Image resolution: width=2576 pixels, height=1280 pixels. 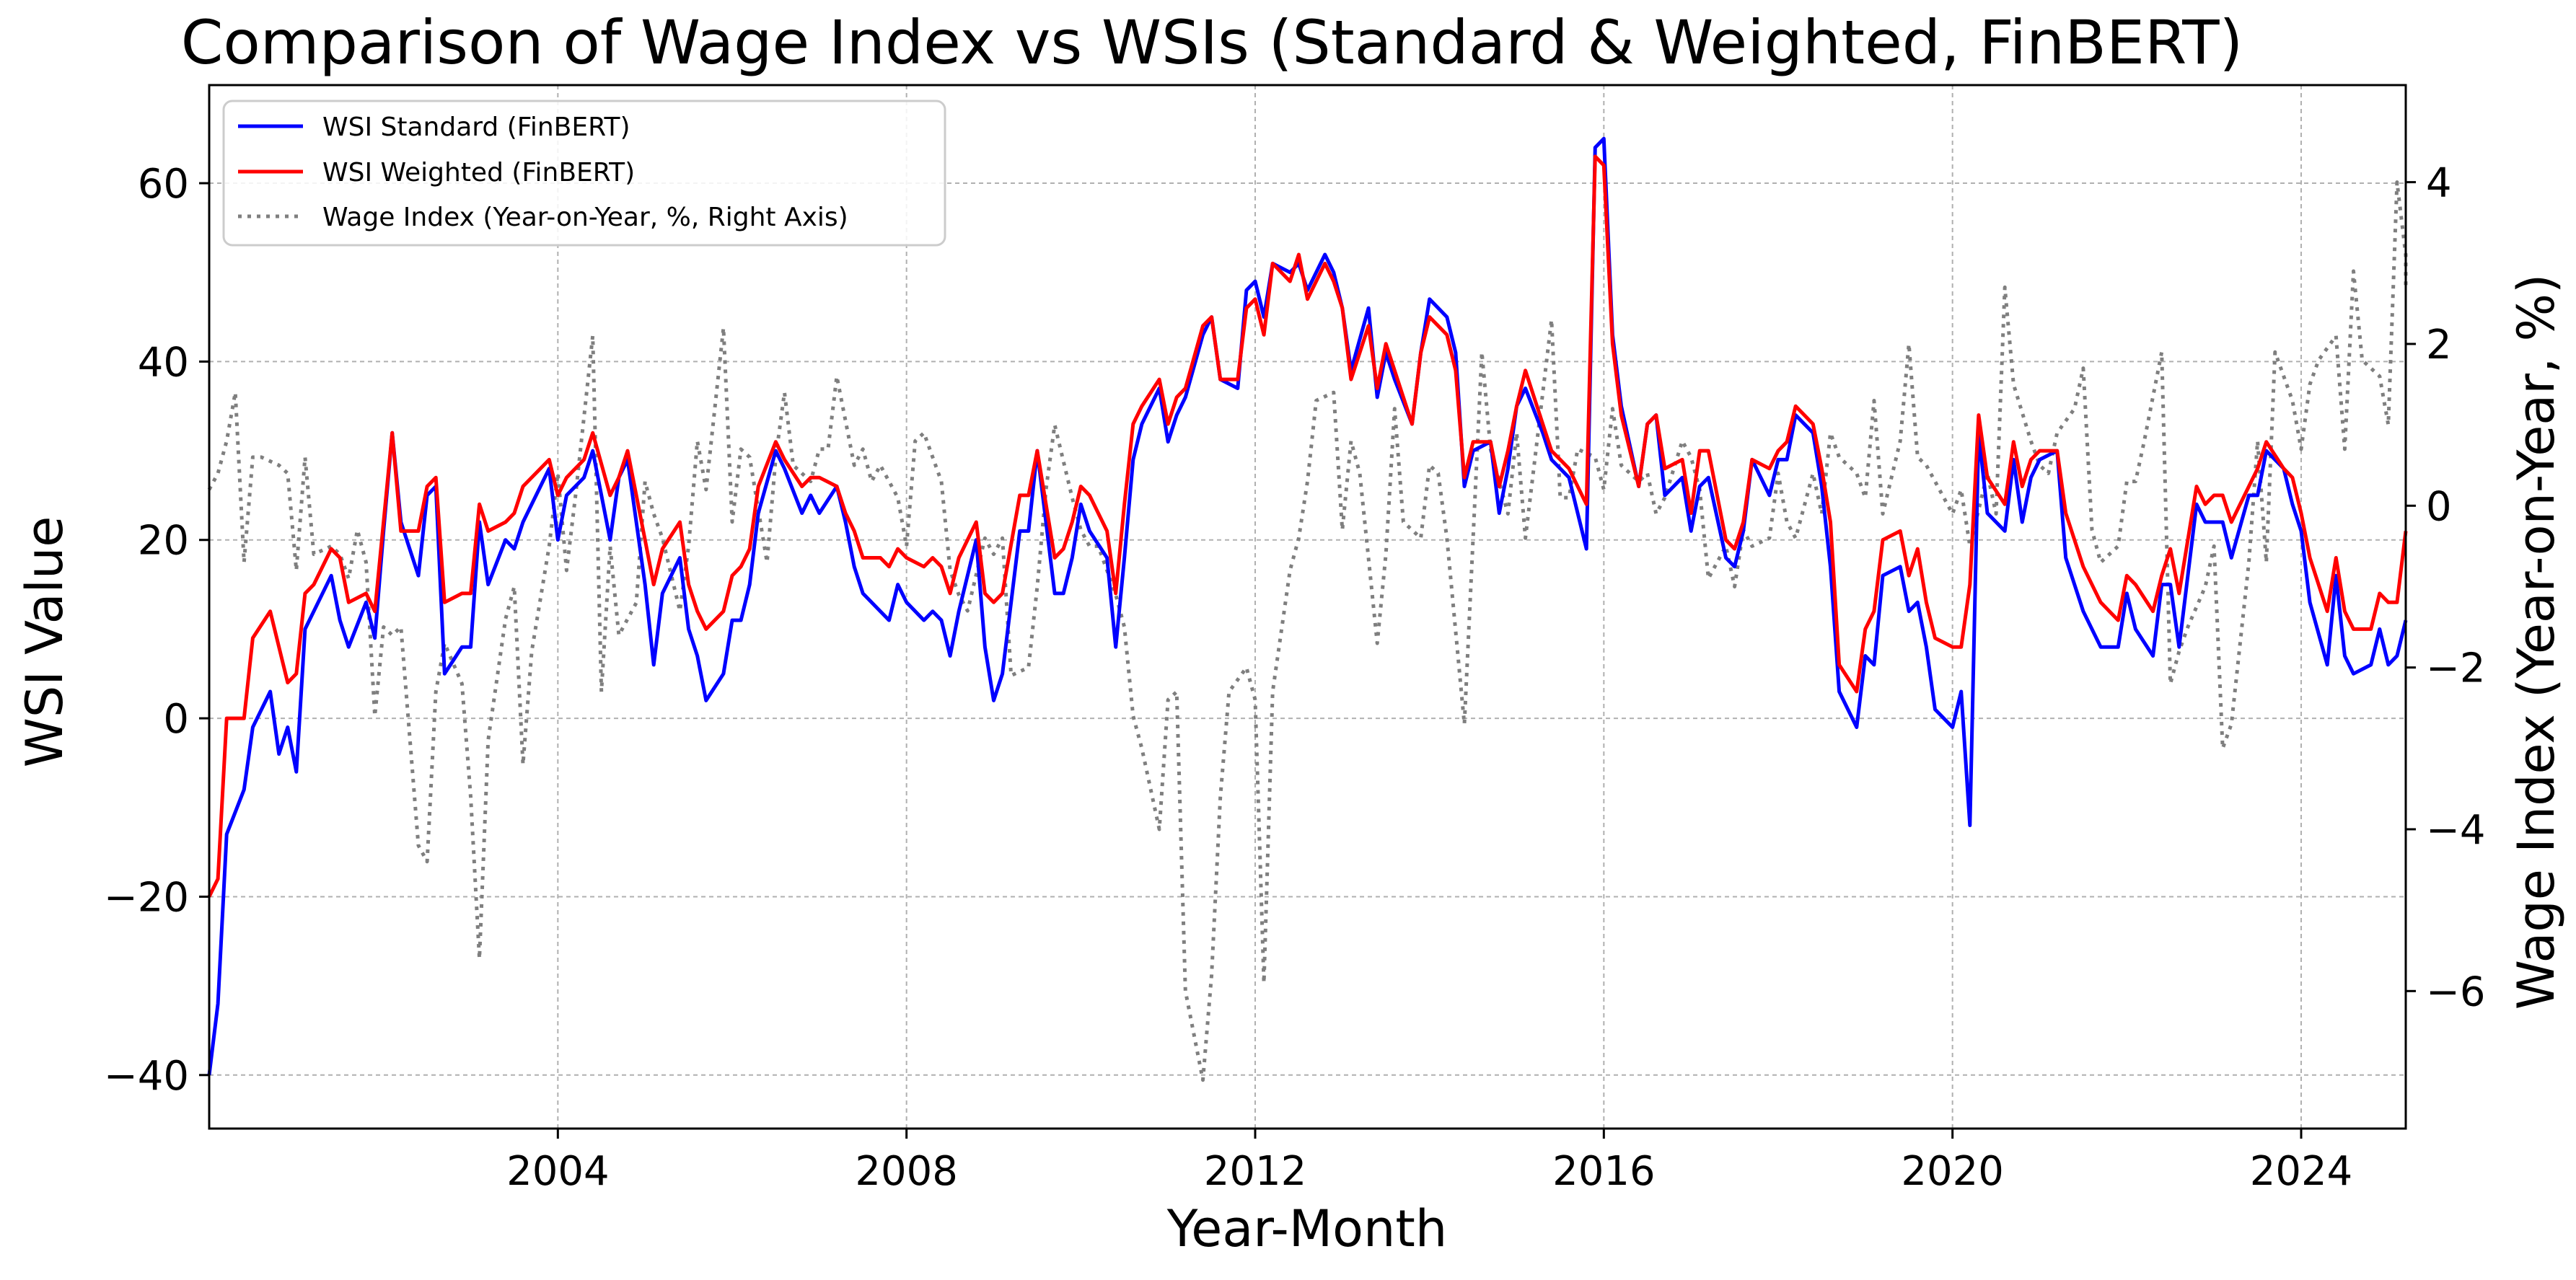 What do you see at coordinates (176, 719) in the screenshot?
I see `y-left-tick-label: 0` at bounding box center [176, 719].